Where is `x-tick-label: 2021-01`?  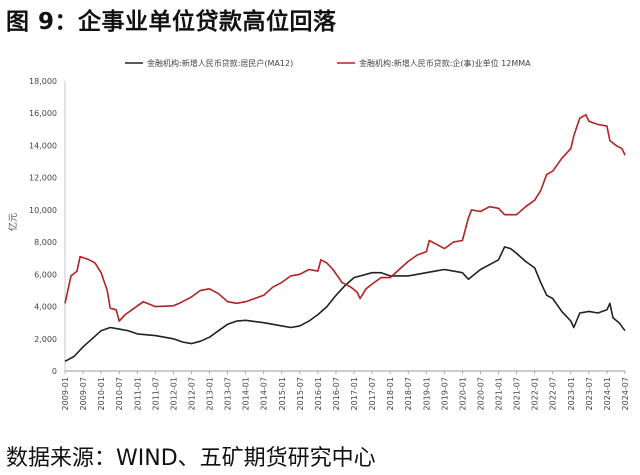 x-tick-label: 2021-01 is located at coordinates (499, 393).